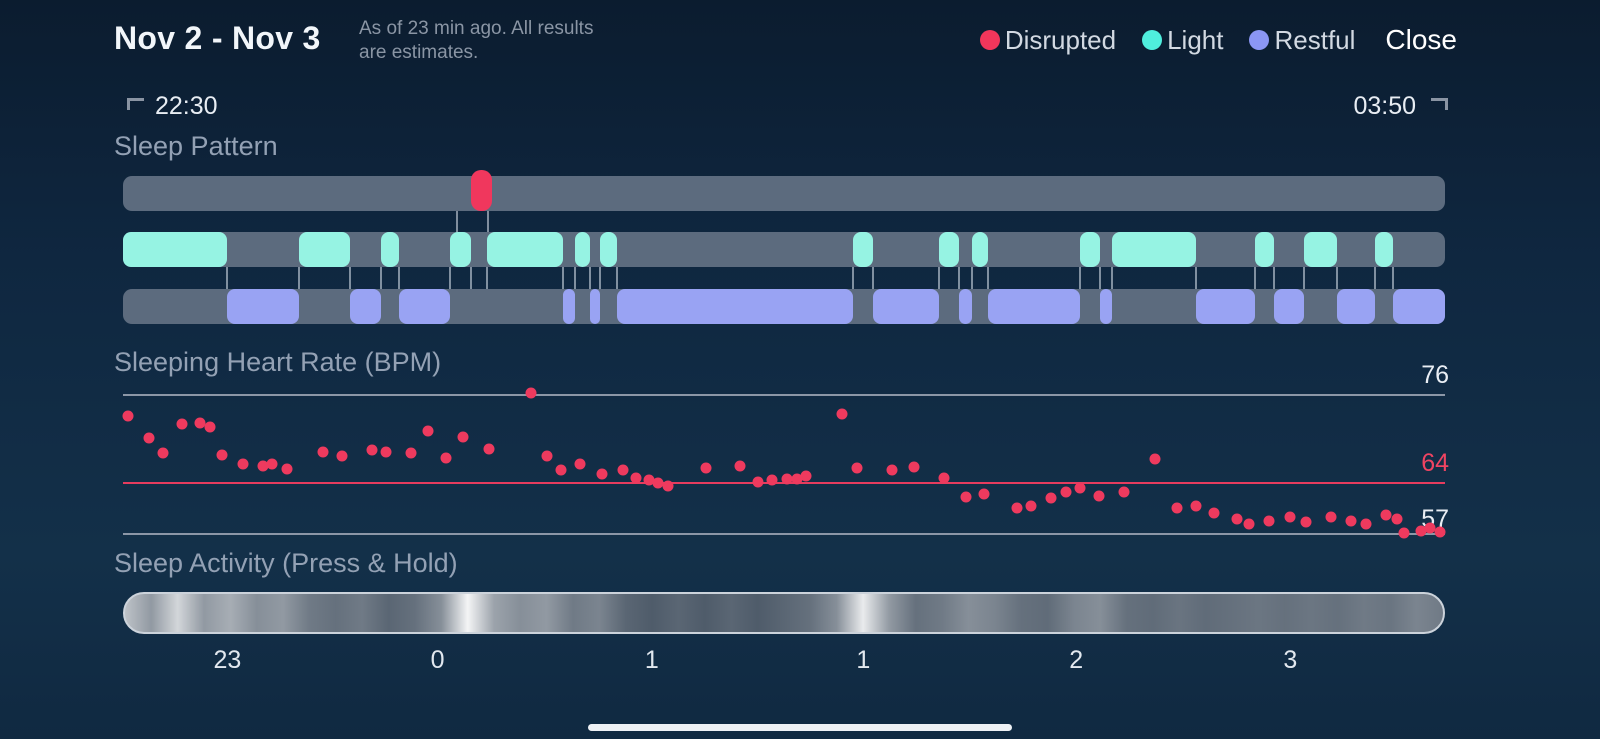 This screenshot has width=1600, height=739. I want to click on track-disrupted, so click(784, 190).